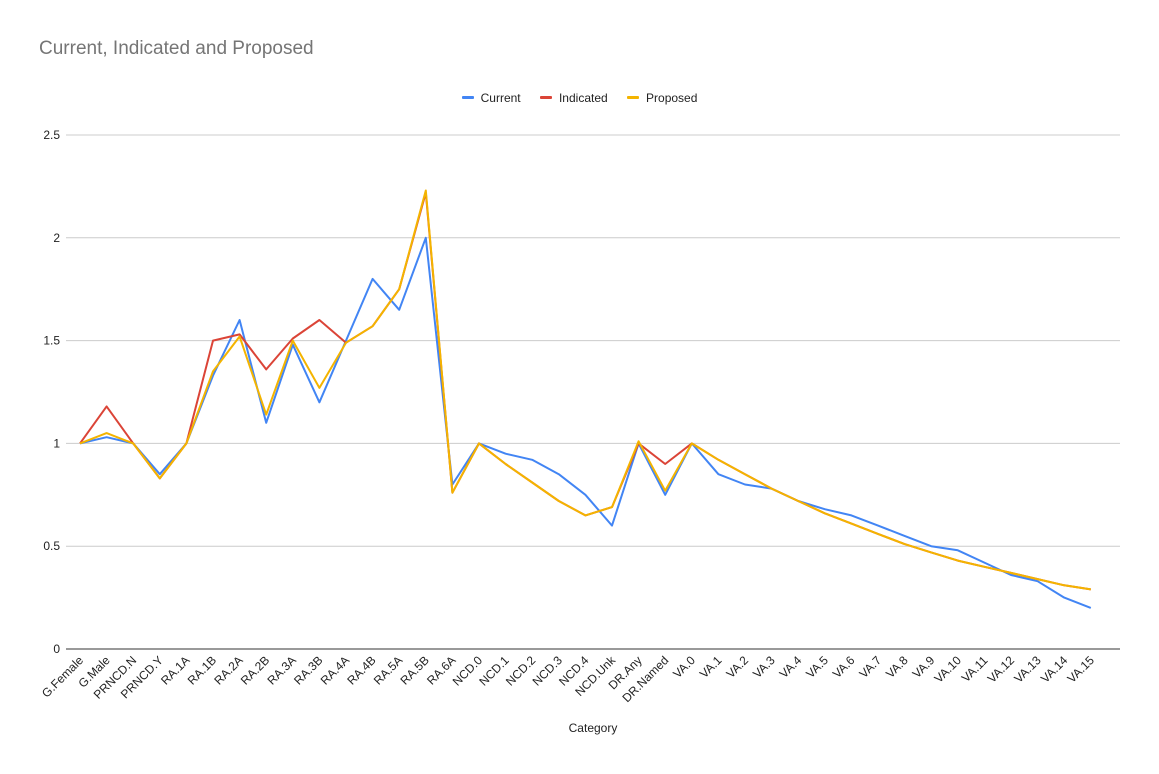 This screenshot has width=1159, height=774. Describe the element at coordinates (228, 670) in the screenshot. I see `x-tick-label: RA.2A` at that location.